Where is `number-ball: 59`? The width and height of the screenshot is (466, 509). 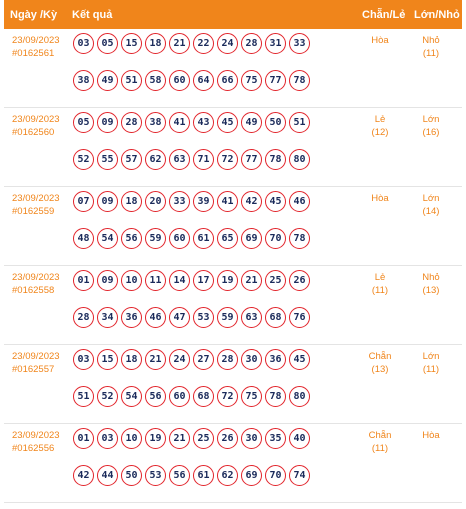
number-ball: 59 is located at coordinates (227, 317).